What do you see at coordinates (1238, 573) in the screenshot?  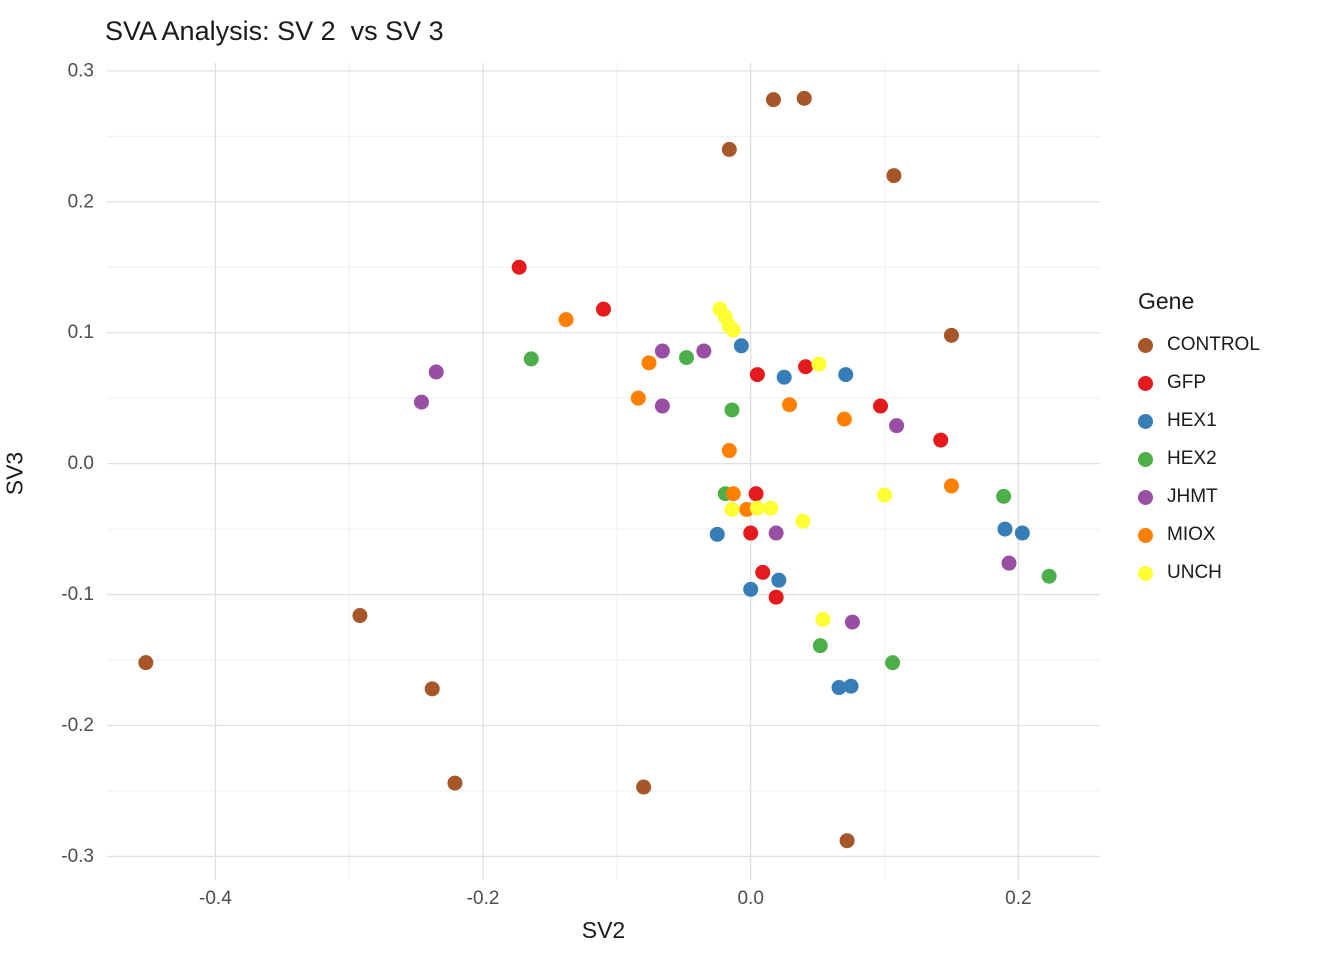 I see `legend-item-UNCH: UNCH` at bounding box center [1238, 573].